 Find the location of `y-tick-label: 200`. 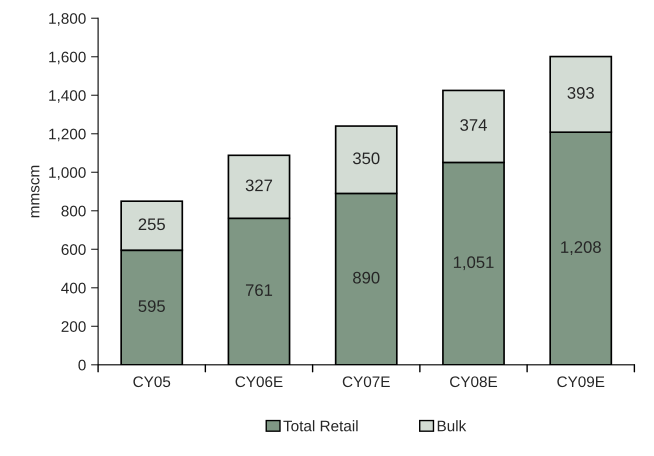

y-tick-label: 200 is located at coordinates (74, 326).